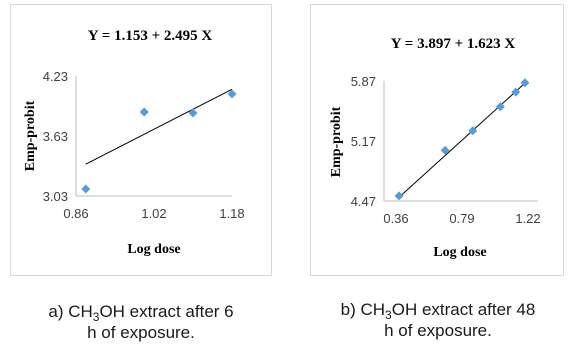  I want to click on chart-a-xlabel: Log dose, so click(153, 249).